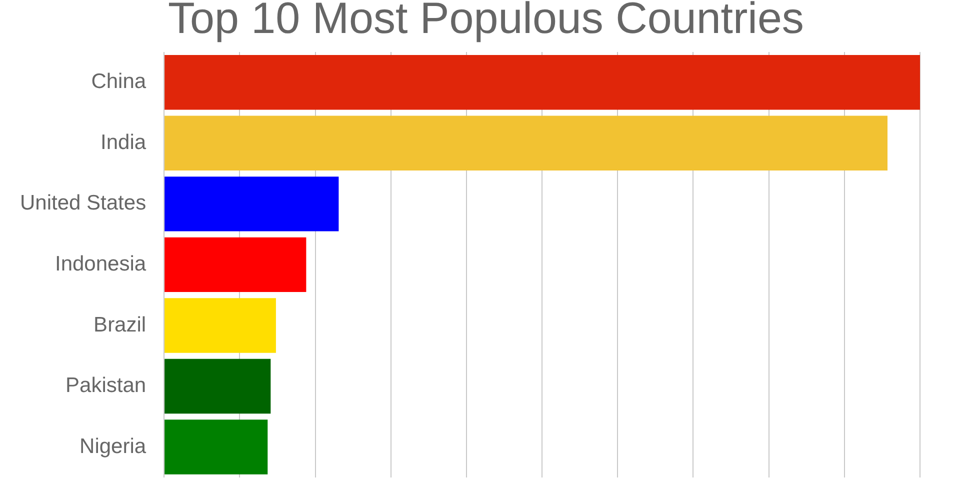 This screenshot has height=500, width=960. Describe the element at coordinates (100, 264) in the screenshot. I see `y-tick-label: Indonesia` at that location.